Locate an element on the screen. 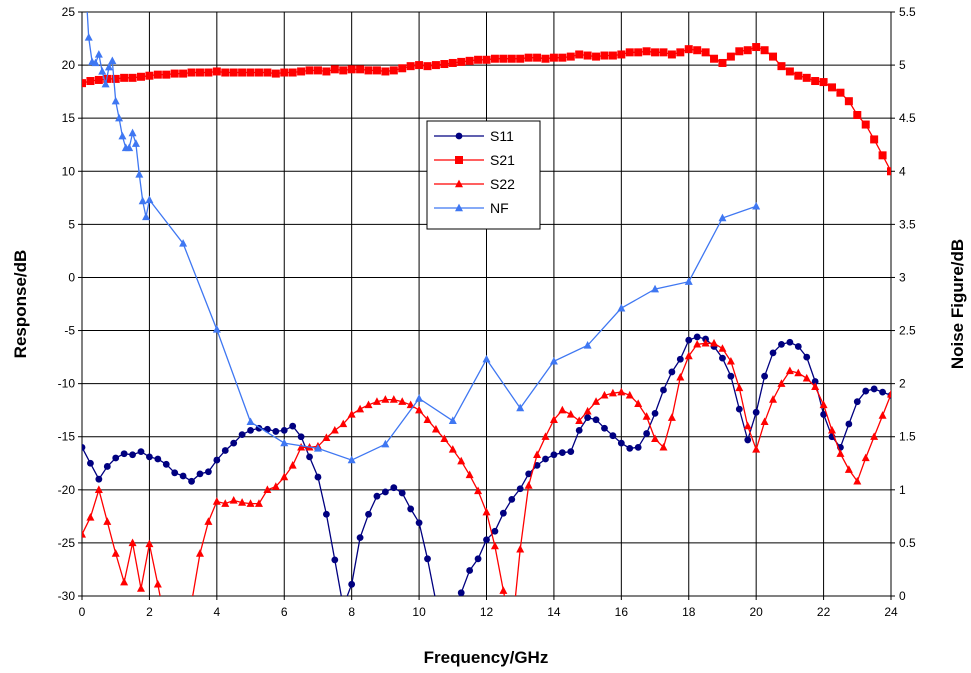 This screenshot has height=673, width=971. legend-label-s21: S21 is located at coordinates (502, 160).